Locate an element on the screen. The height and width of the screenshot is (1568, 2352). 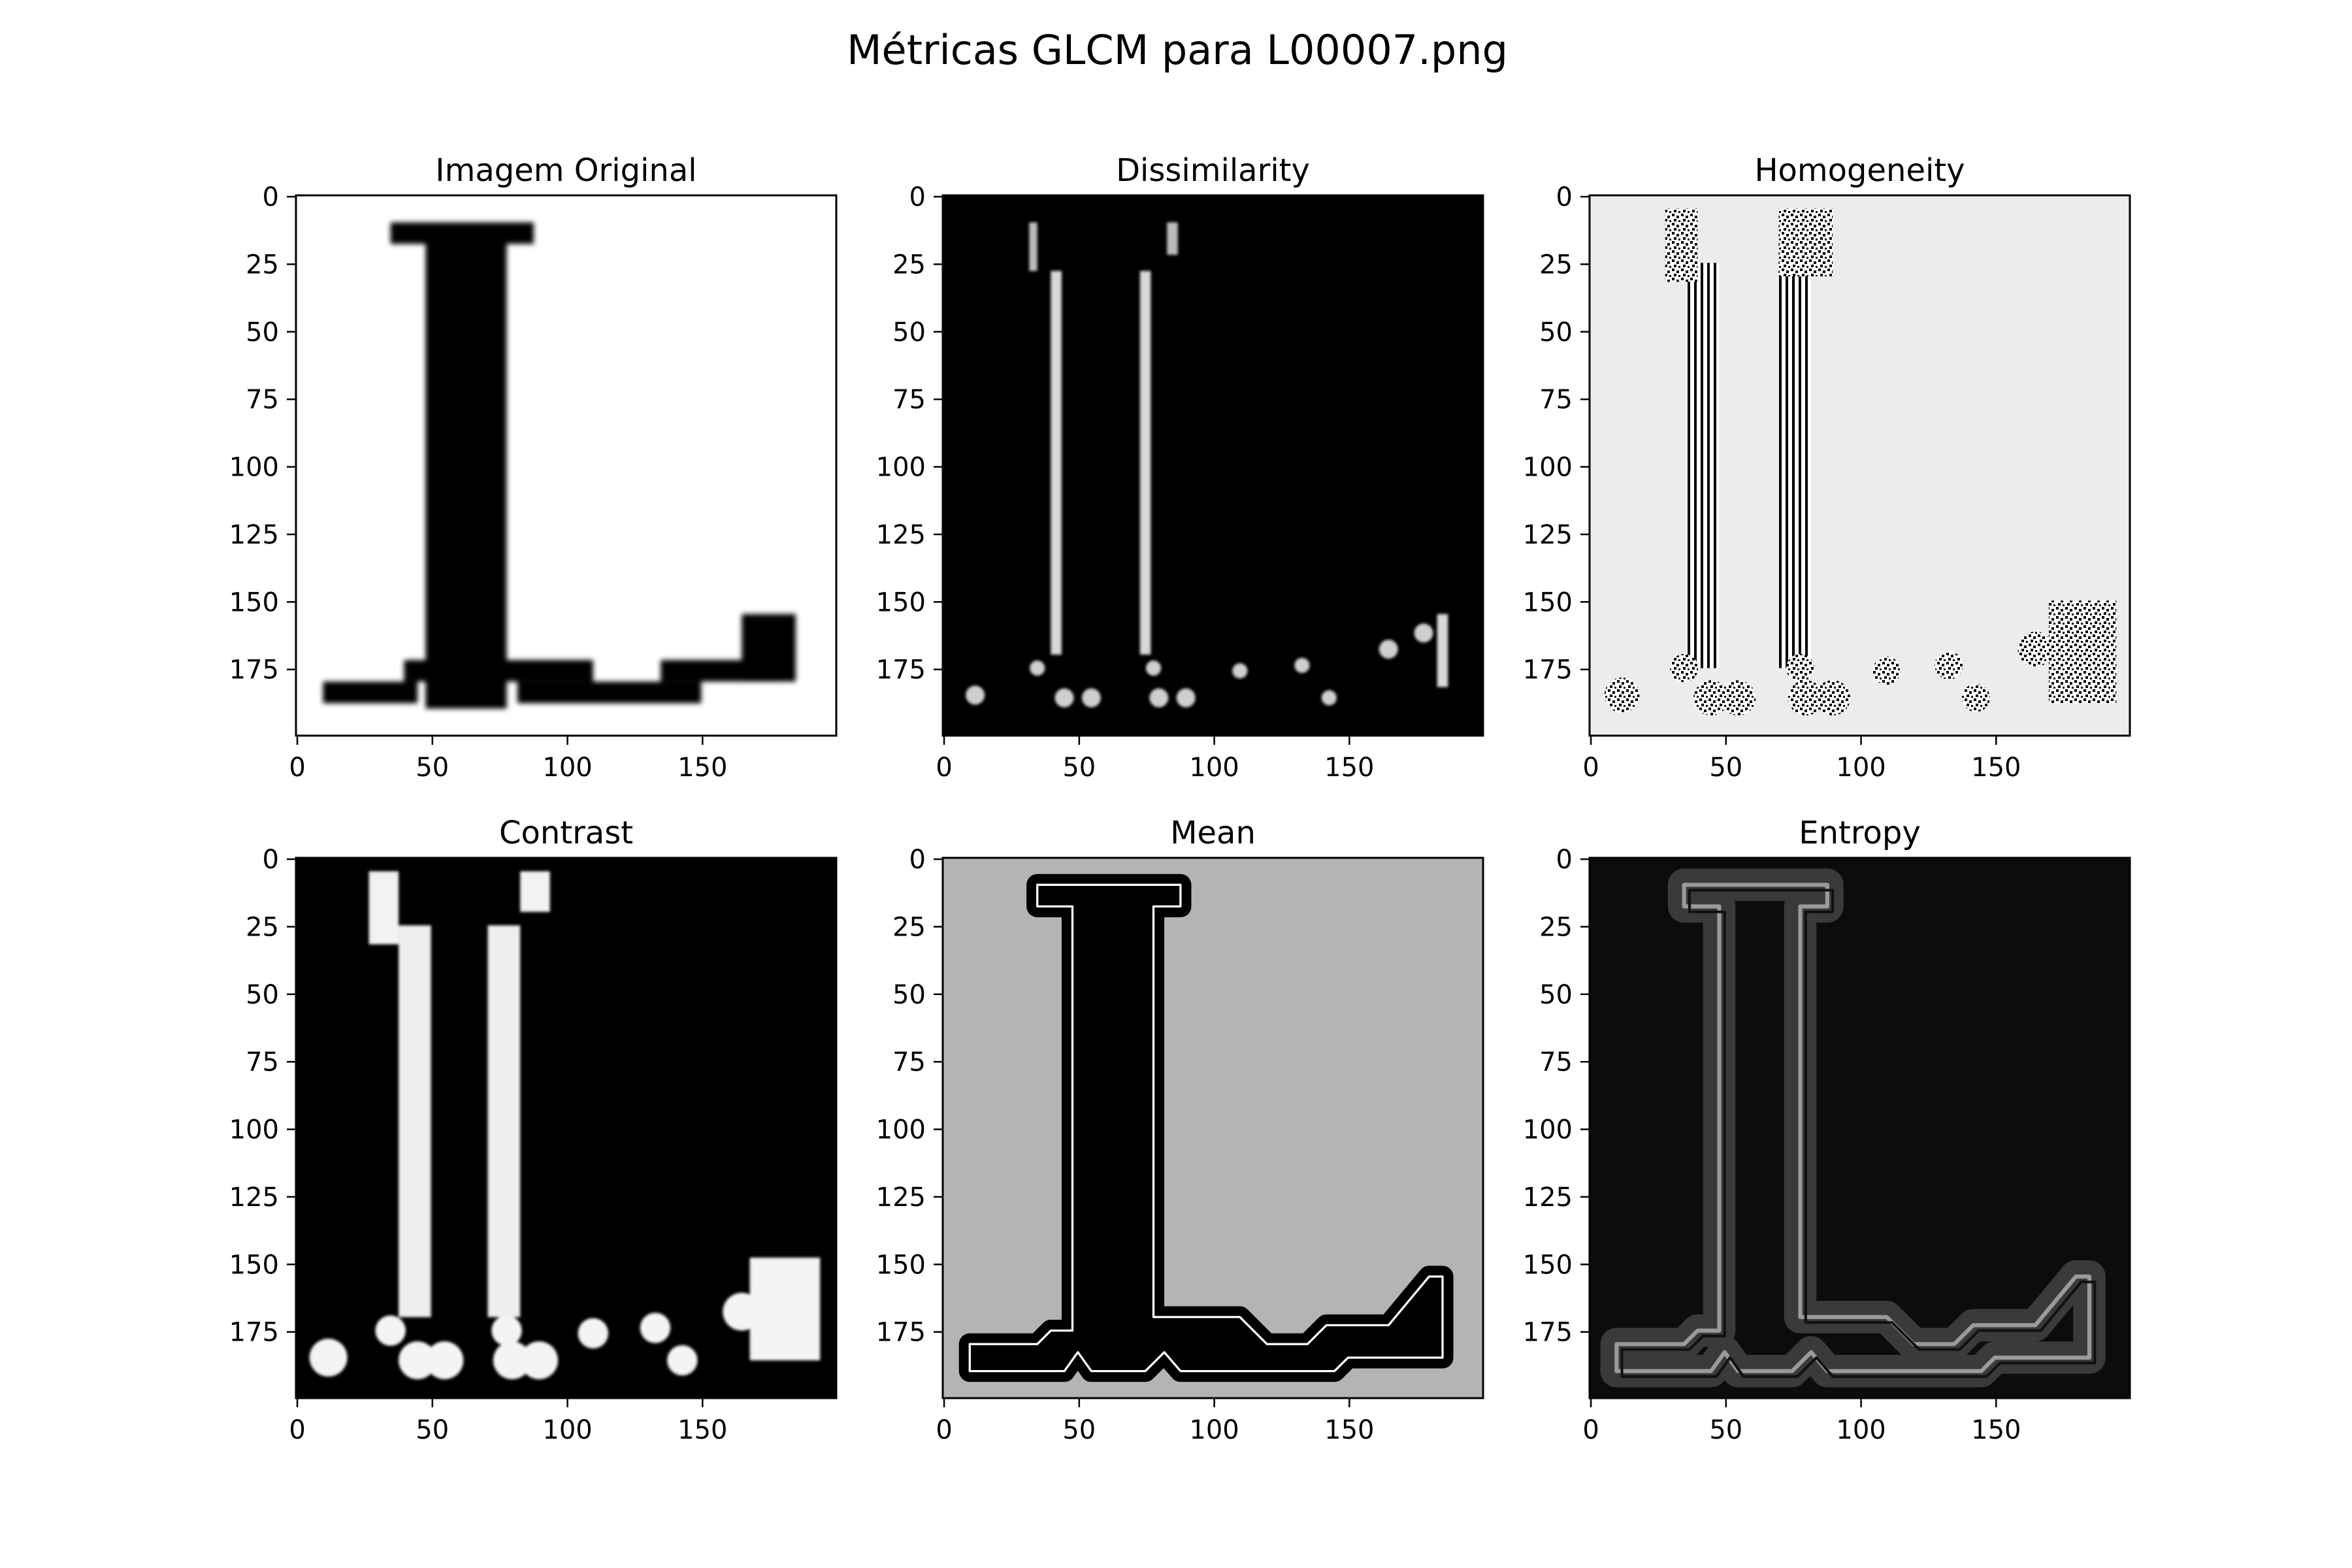
panel-homogeneity: Homogeneity 0 50 100 150 0 25 50 75 100 125 150 175 is located at coordinates (1827, 467).